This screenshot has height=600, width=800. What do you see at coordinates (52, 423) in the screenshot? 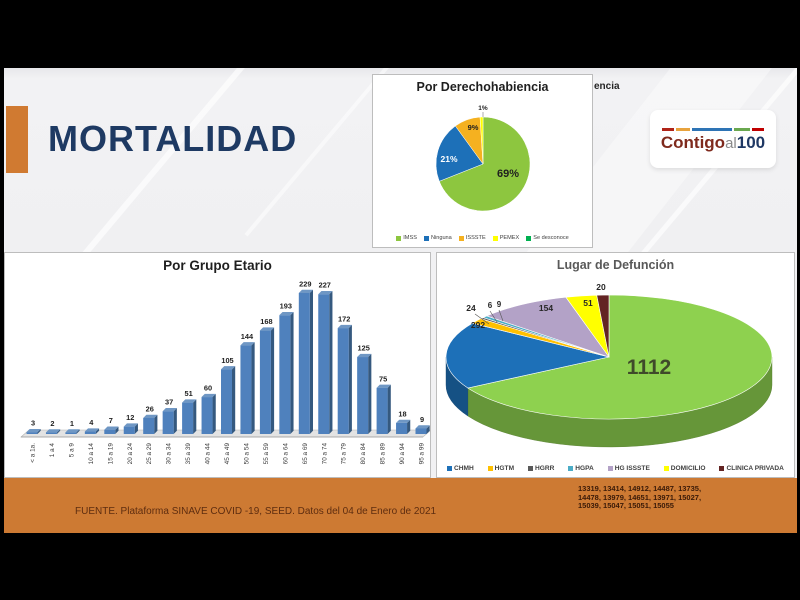
I see `bar-value-label: 2` at bounding box center [52, 423].